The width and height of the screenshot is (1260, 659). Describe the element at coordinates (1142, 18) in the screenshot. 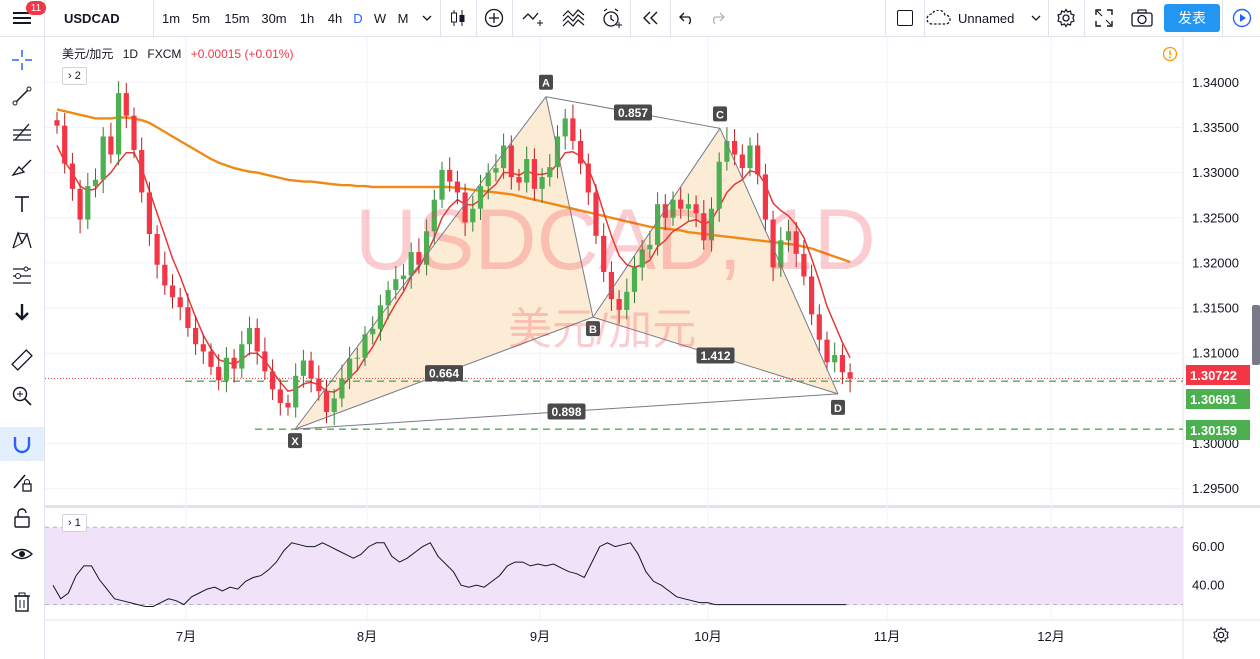

I see `screenshot-button` at that location.